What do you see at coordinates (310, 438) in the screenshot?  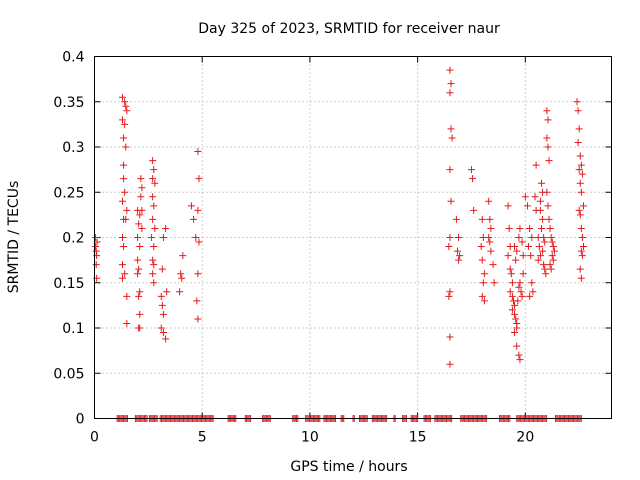 I see `x-tick-label: 10` at bounding box center [310, 438].